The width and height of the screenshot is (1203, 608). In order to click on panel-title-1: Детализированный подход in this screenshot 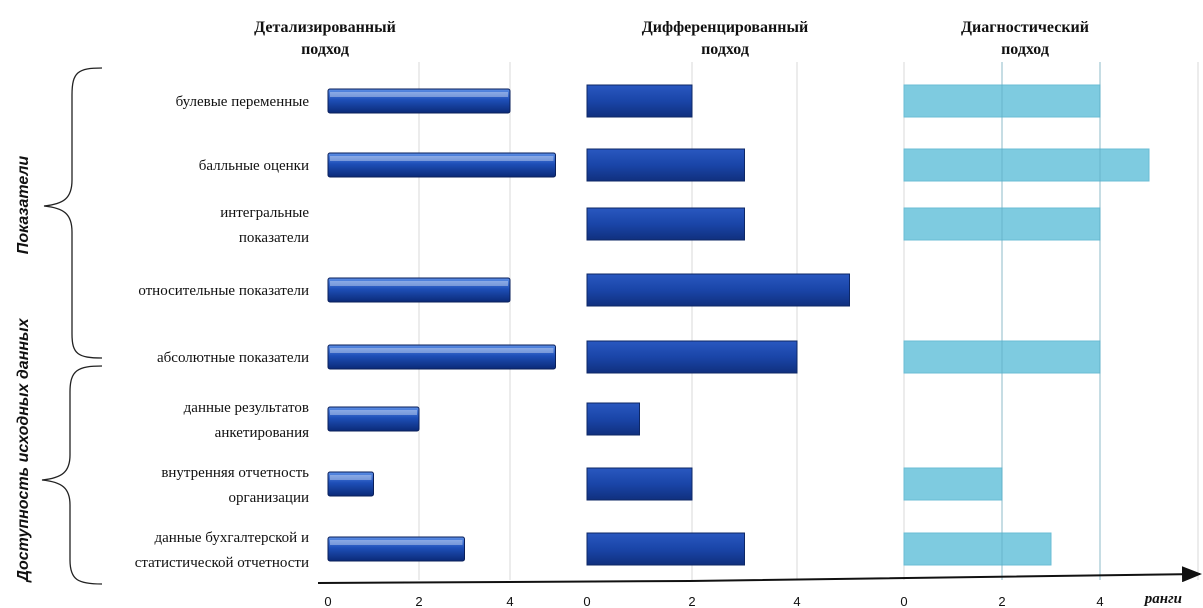, I will do `click(325, 38)`.